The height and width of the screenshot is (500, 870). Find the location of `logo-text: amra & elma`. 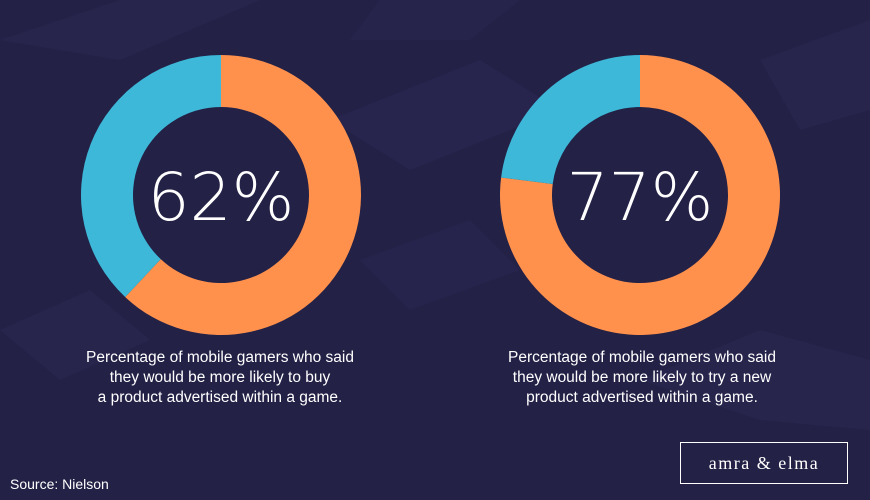

logo-text: amra & elma is located at coordinates (764, 462).